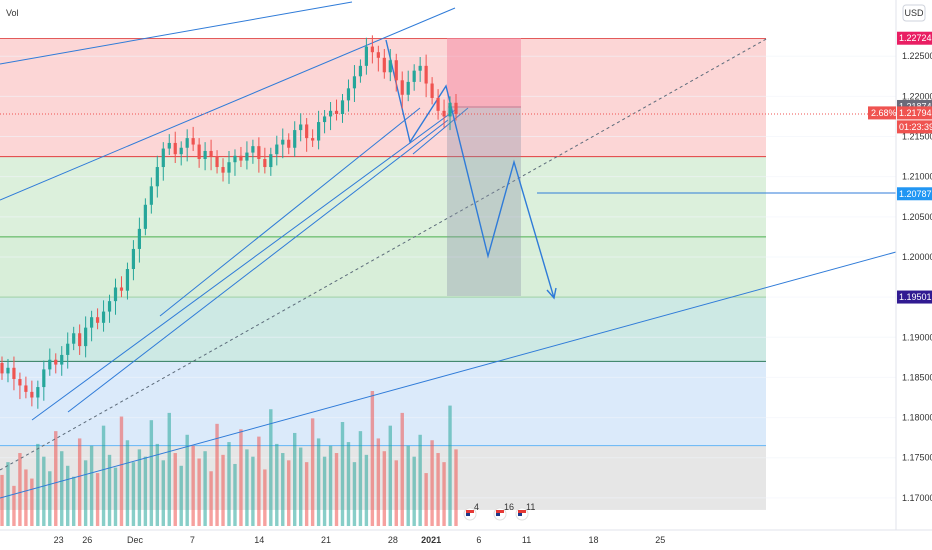 The width and height of the screenshot is (932, 550). Describe the element at coordinates (551, 293) in the screenshot. I see `projection-arrowhead` at that location.